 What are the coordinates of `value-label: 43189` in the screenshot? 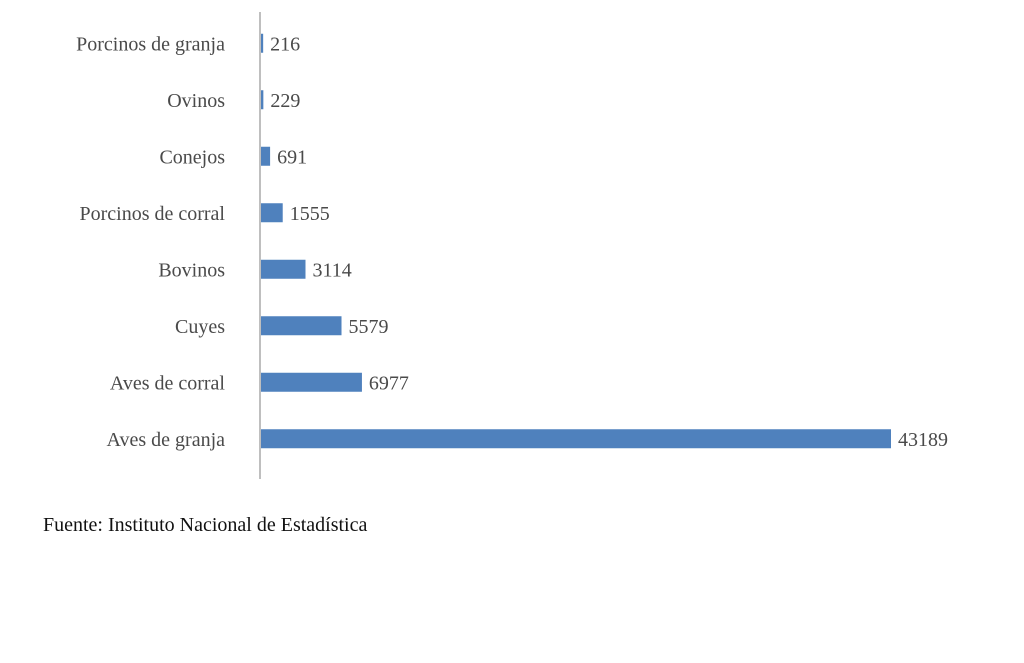 It's located at (923, 440).